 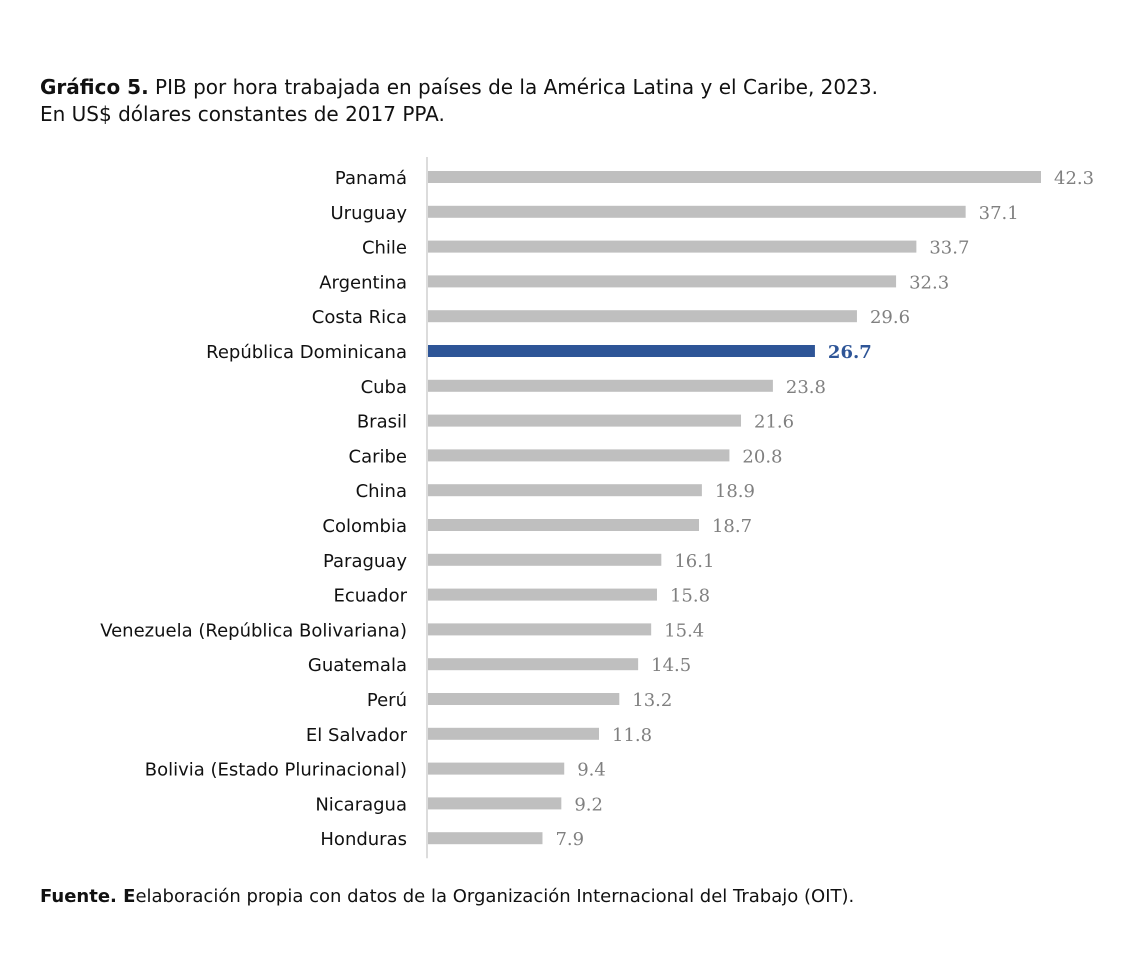 I want to click on category-label: Costa Rica, so click(x=359, y=317).